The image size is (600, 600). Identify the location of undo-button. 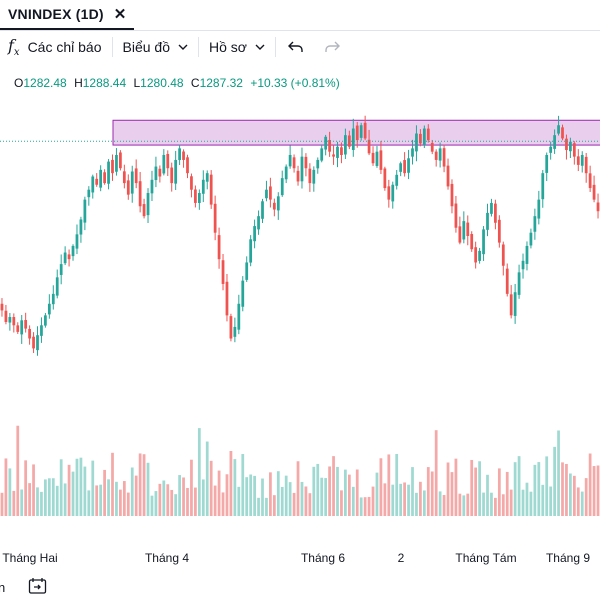
(296, 47).